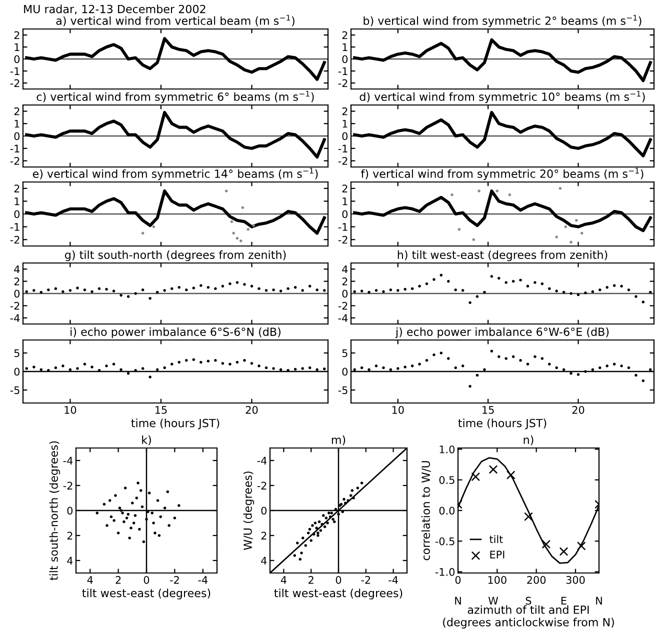 The height and width of the screenshot is (631, 662). Describe the element at coordinates (175, 174) in the screenshot. I see `chart-title: e) vertical wind from symmetric 14° beams (m s$^{−1}$)` at that location.